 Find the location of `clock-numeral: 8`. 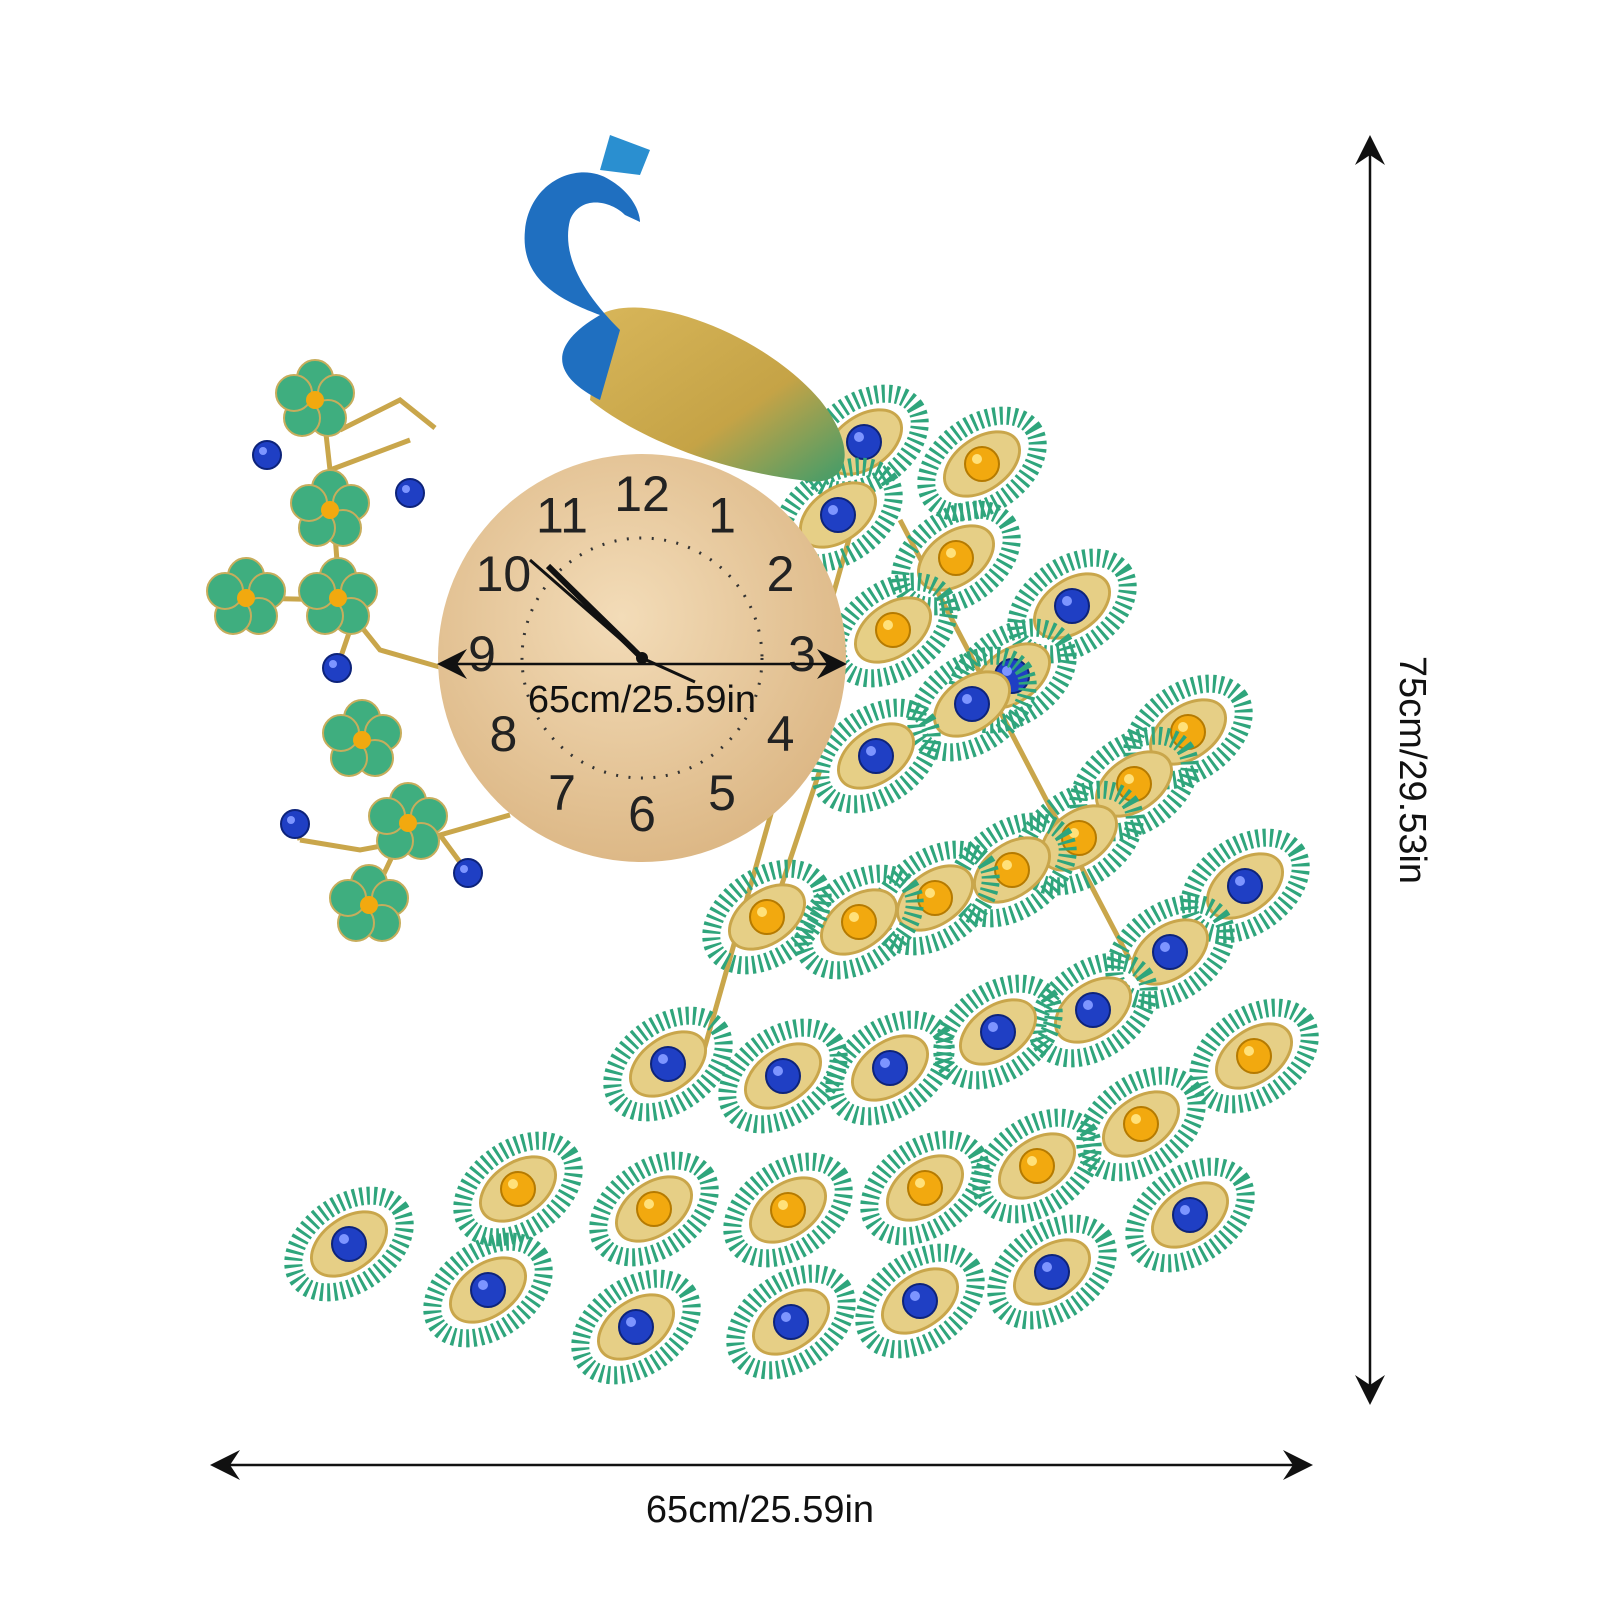

clock-numeral: 8 is located at coordinates (504, 734).